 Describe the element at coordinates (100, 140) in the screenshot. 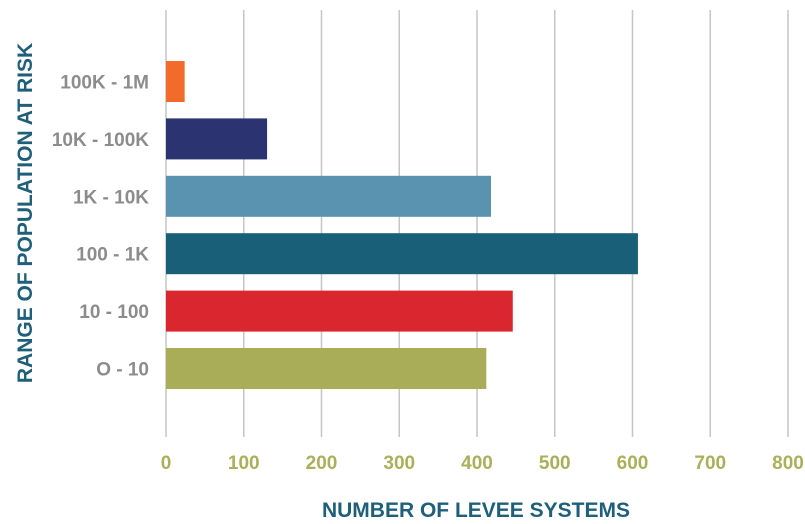

I see `y-tick-label: 10K - 100K` at that location.